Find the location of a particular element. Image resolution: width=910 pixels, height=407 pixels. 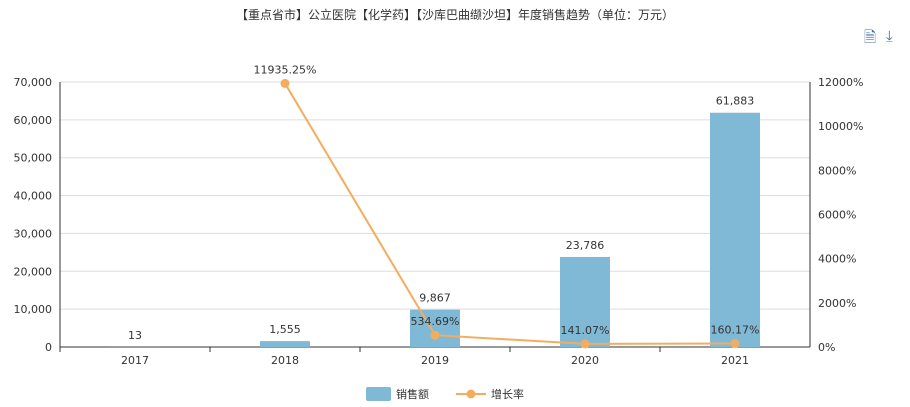

y-left-tick: 10,000 is located at coordinates (33, 309).